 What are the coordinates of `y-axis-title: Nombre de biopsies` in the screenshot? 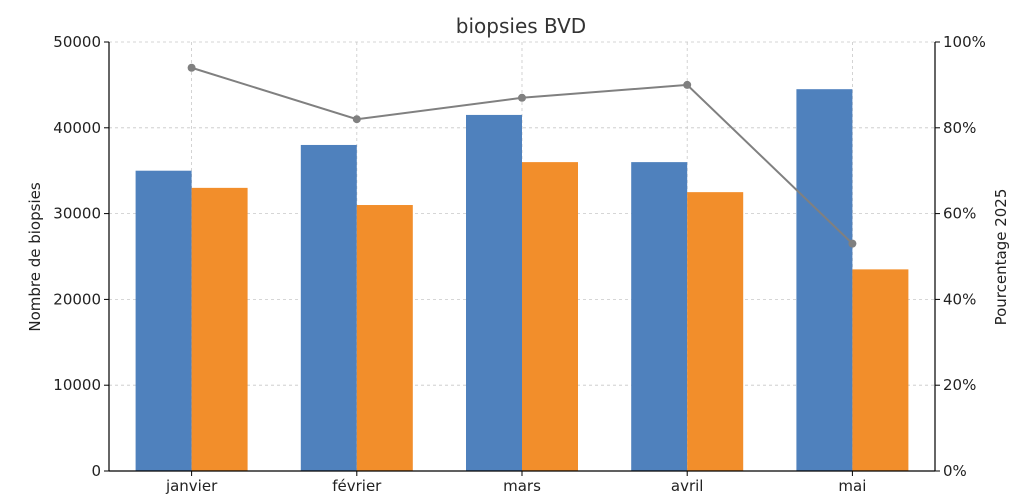 It's located at (35, 256).